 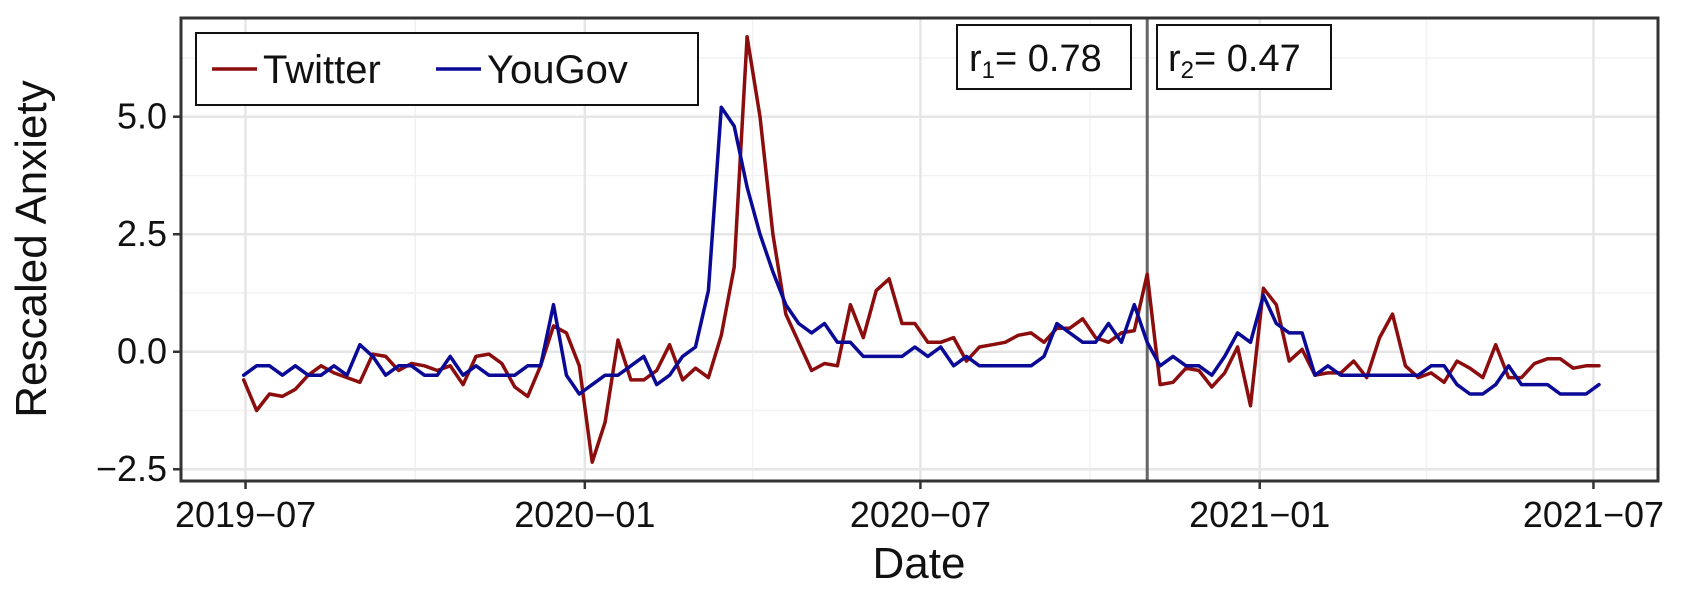 What do you see at coordinates (1174, 59) in the screenshot?
I see `annotation-base-r2: r` at bounding box center [1174, 59].